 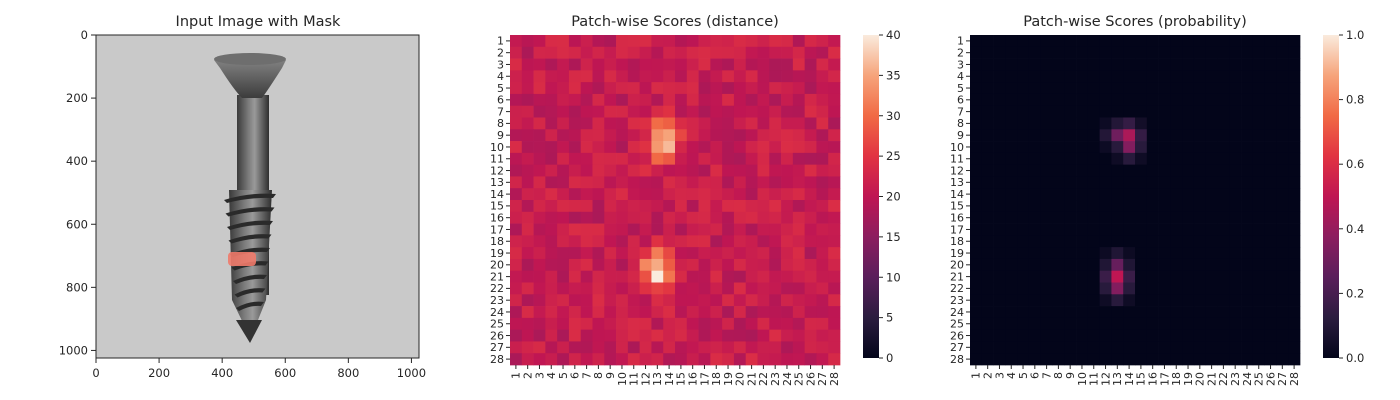 What do you see at coordinates (1141, 379) in the screenshot?
I see `col-tick-label: 15` at bounding box center [1141, 379].